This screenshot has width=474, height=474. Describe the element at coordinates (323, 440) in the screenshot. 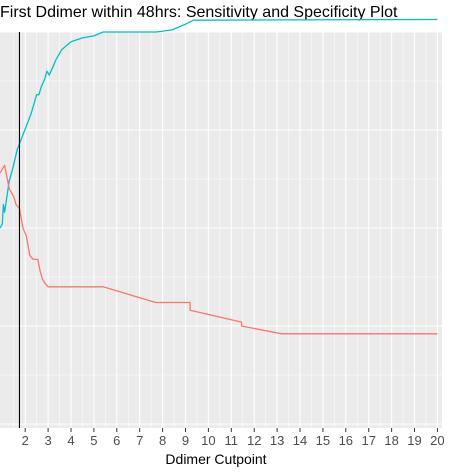

I see `x-tick-label: 15` at that location.